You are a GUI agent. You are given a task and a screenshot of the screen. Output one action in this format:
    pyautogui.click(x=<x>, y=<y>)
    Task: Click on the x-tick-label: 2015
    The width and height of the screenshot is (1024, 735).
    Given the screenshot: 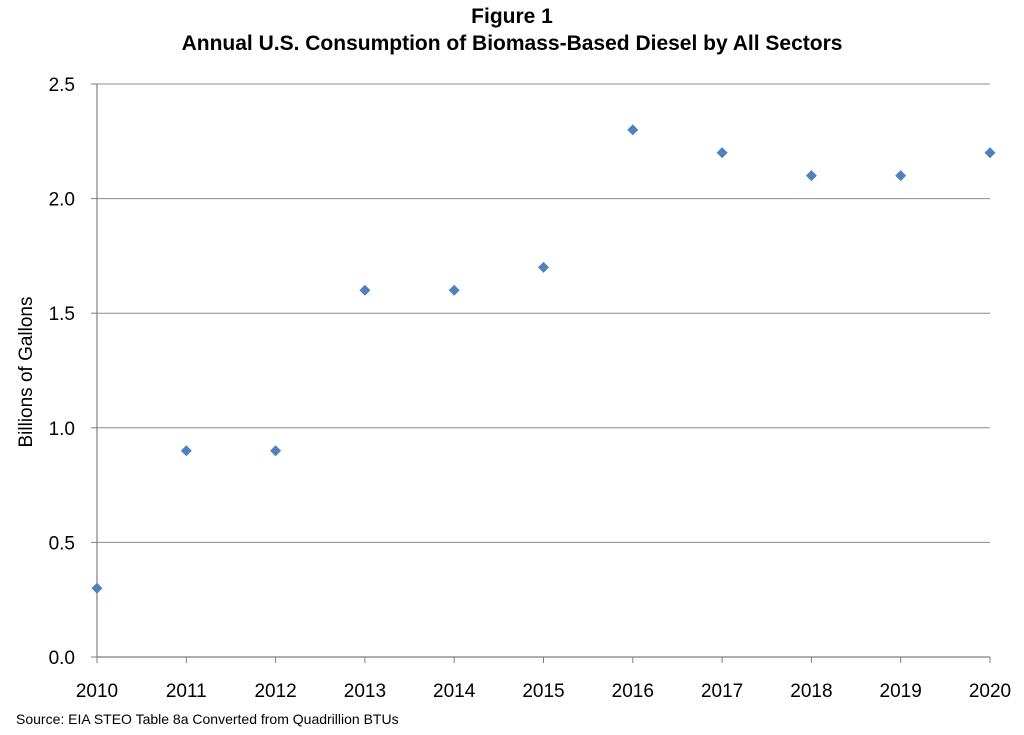 What is the action you would take?
    pyautogui.click(x=543, y=691)
    